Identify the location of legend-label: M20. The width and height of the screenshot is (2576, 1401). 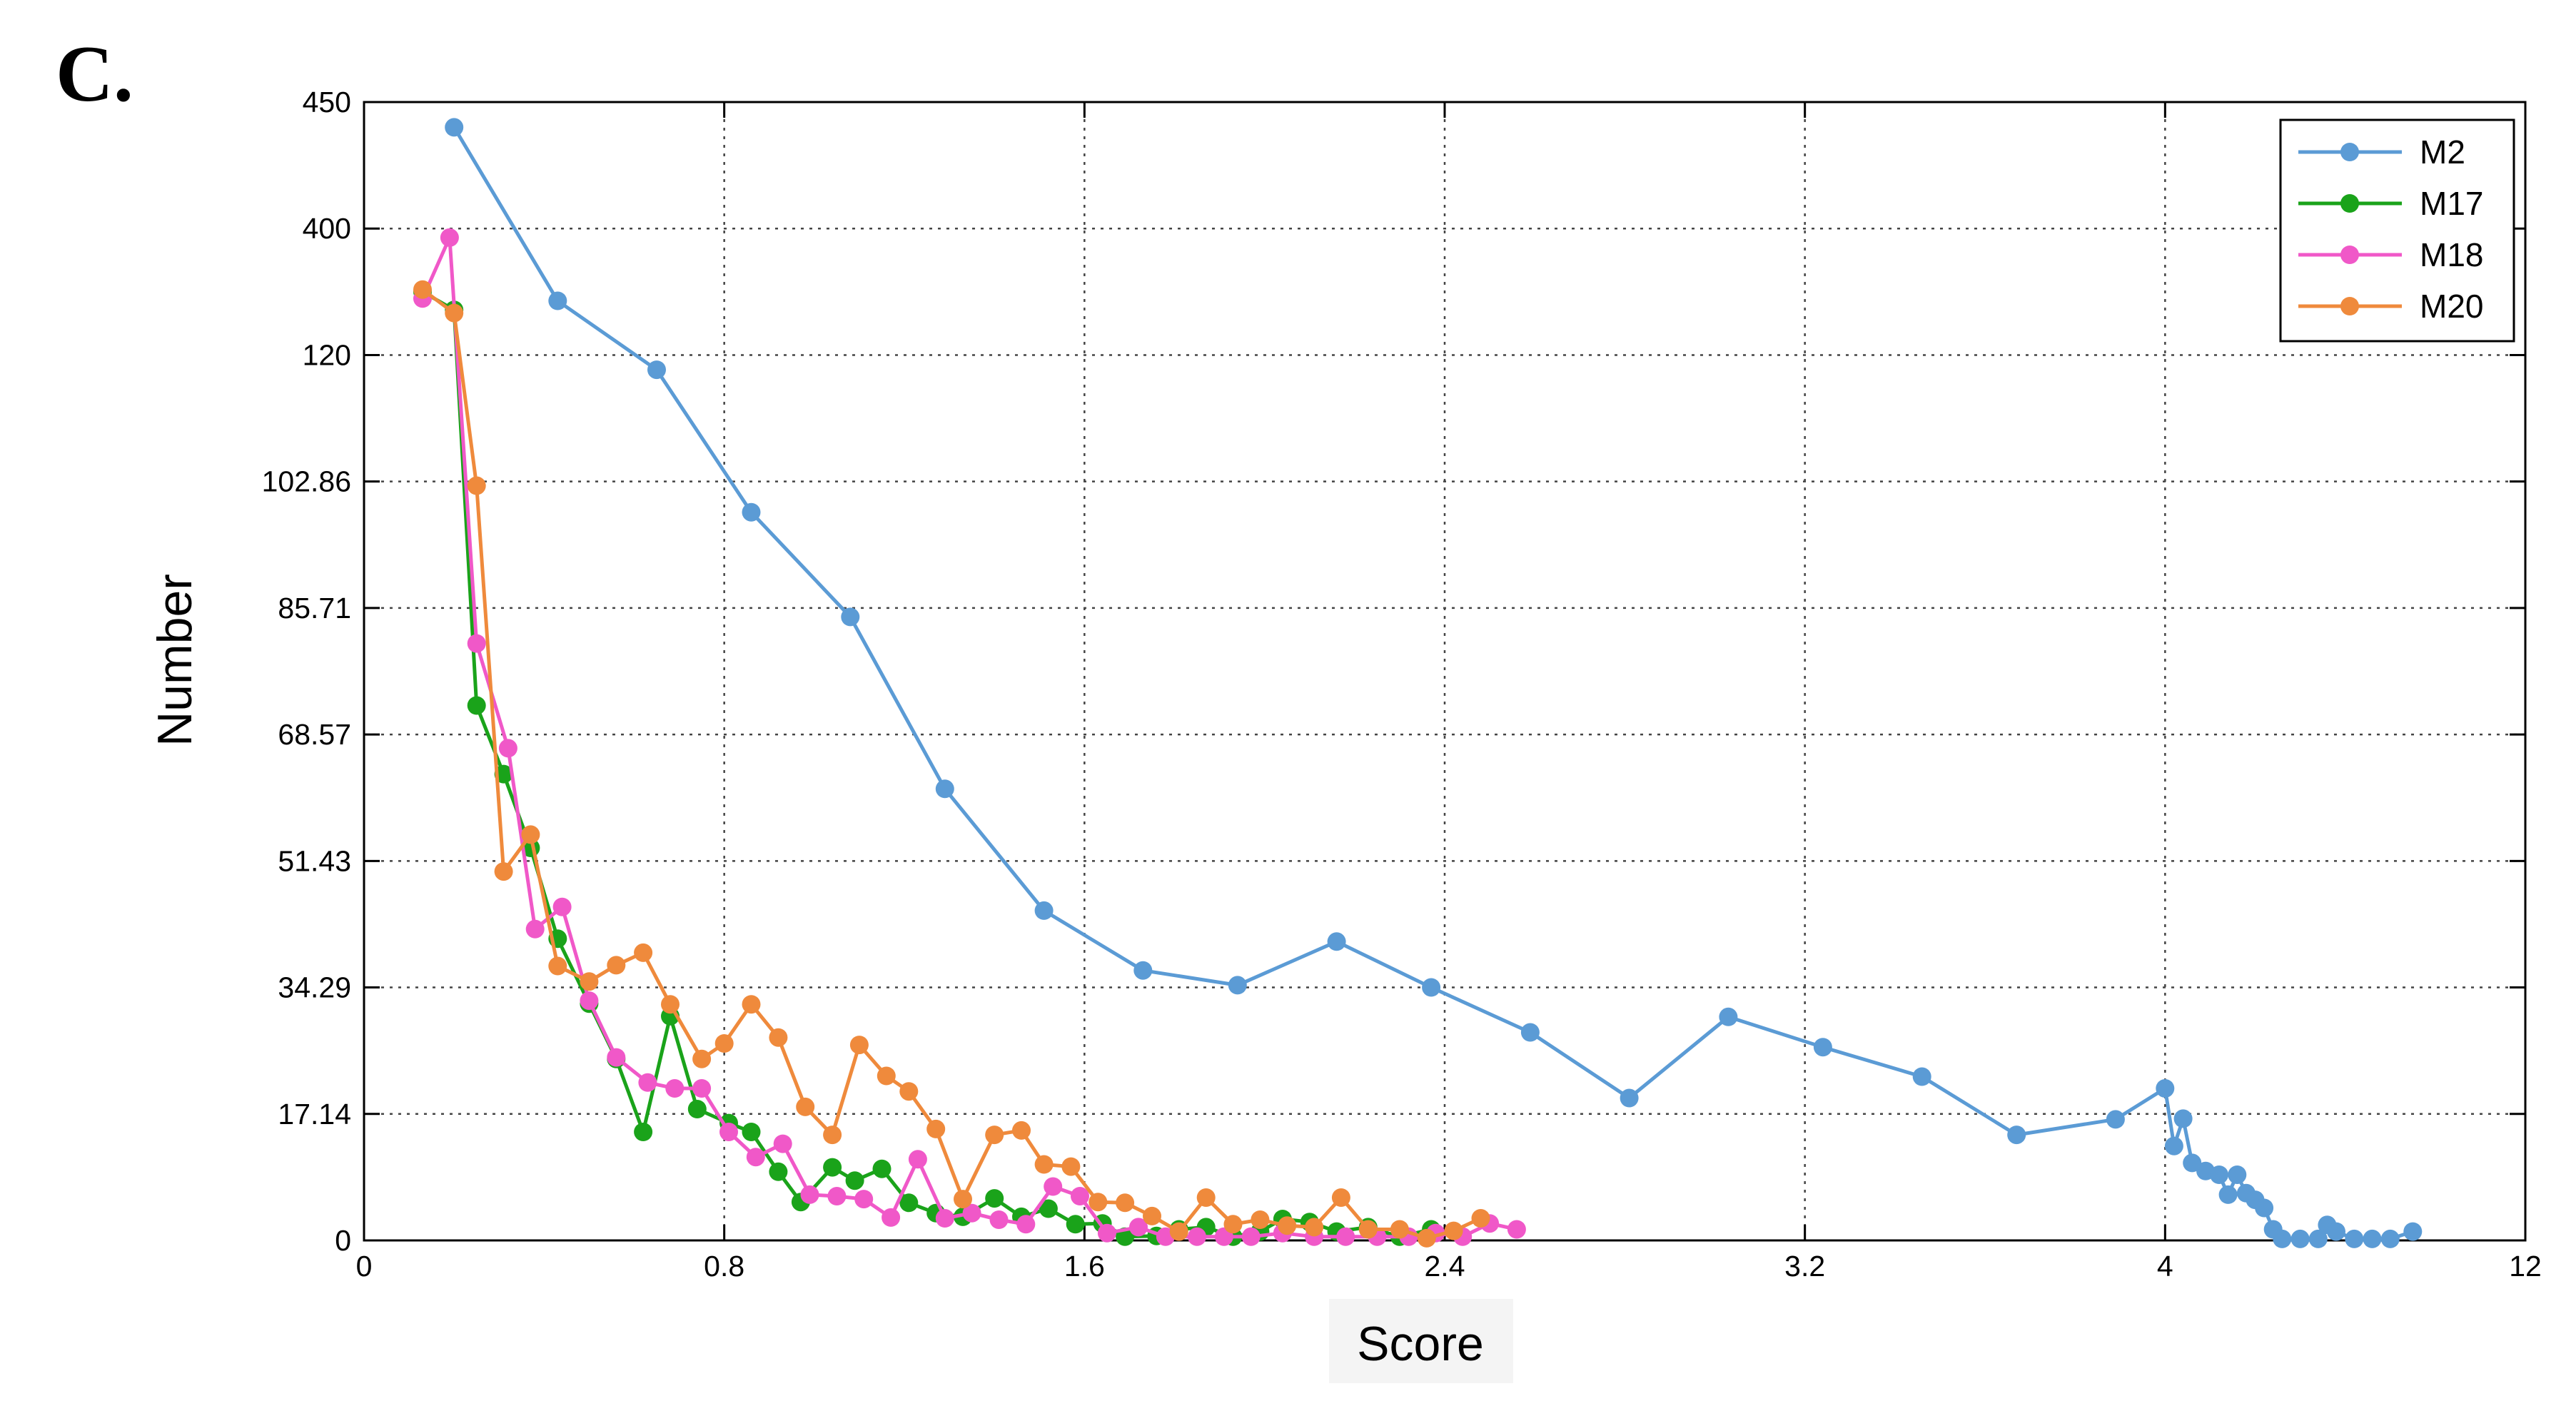
(2451, 306).